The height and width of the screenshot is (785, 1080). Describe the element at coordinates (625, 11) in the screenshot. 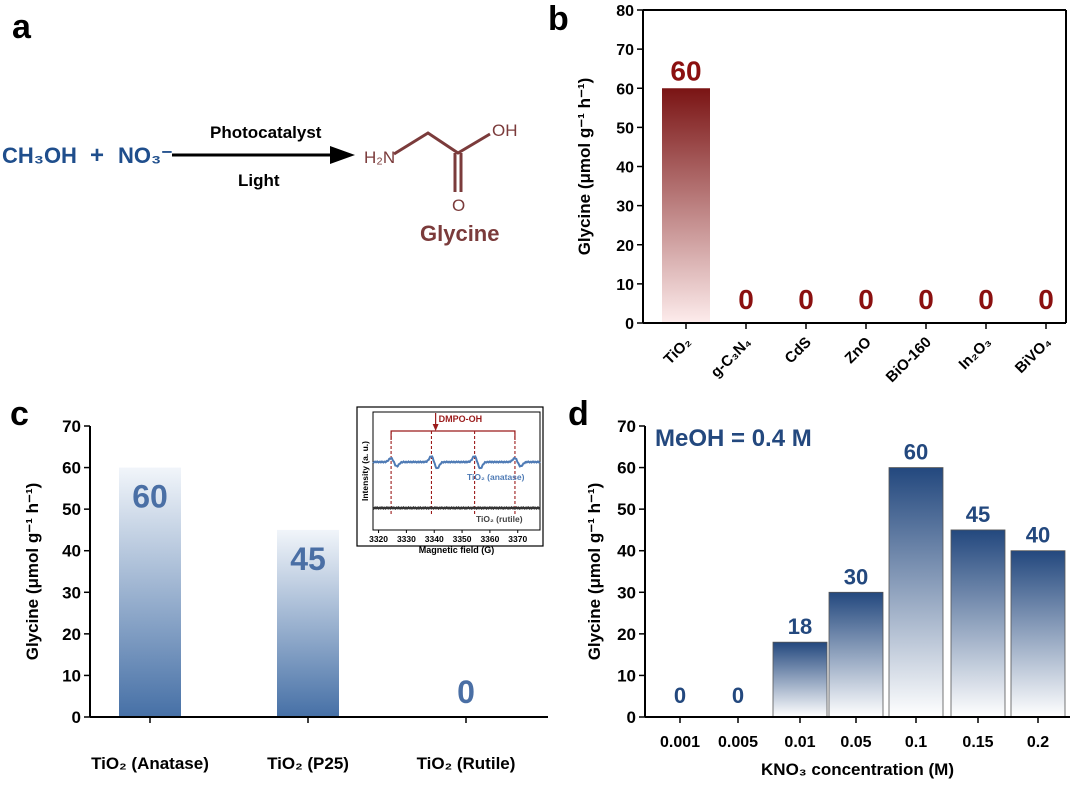

I see `y-tick-label: 80` at that location.